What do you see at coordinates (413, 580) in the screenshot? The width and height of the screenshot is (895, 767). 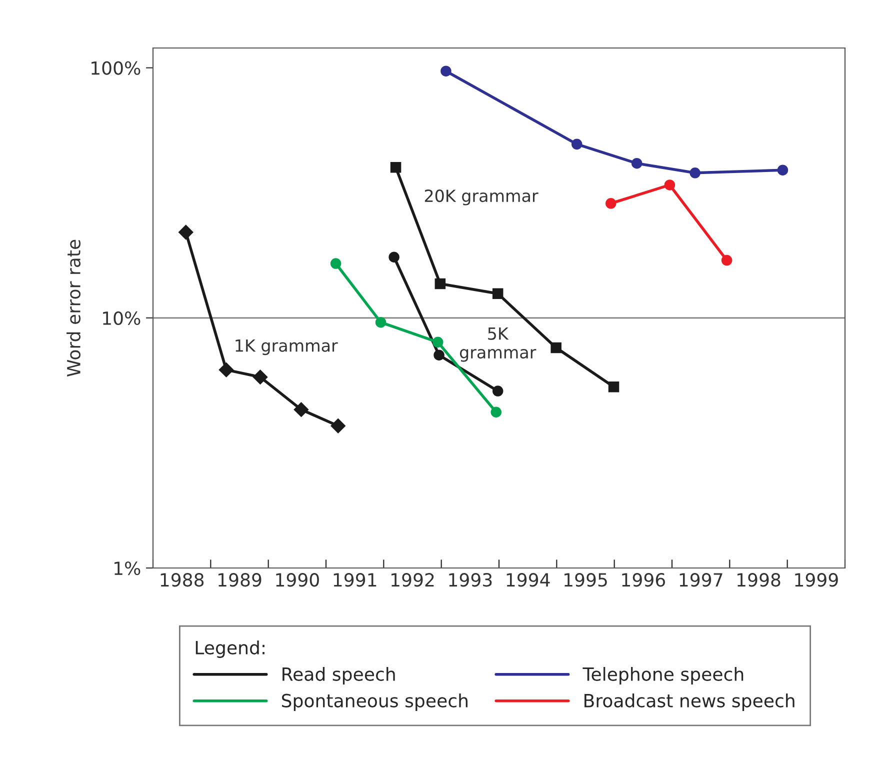 I see `x-tick-label: 1992` at bounding box center [413, 580].